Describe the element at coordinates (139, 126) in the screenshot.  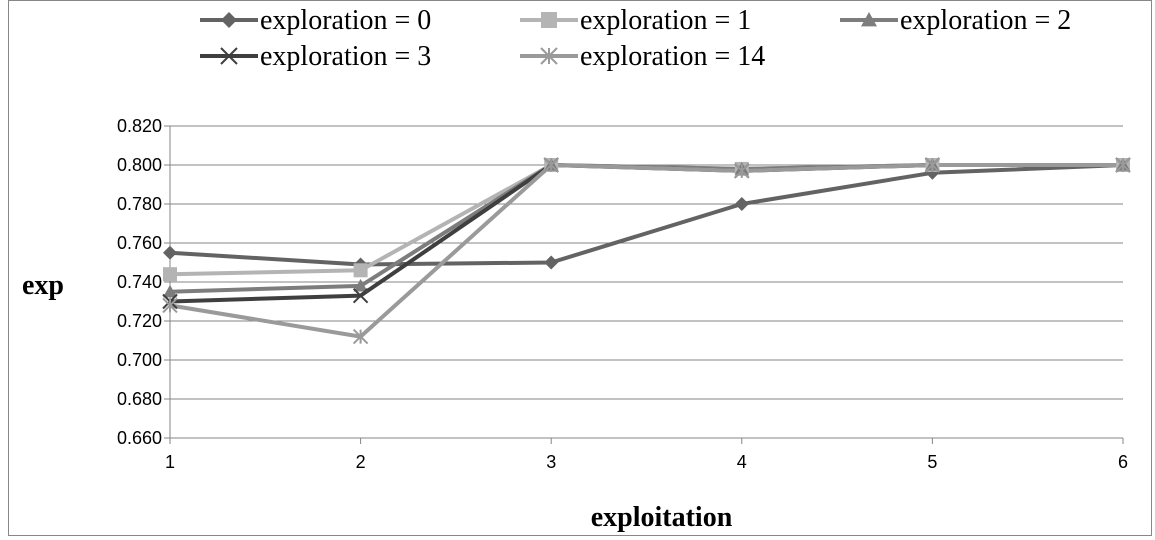
I see `y-tick-label: 0.820` at that location.